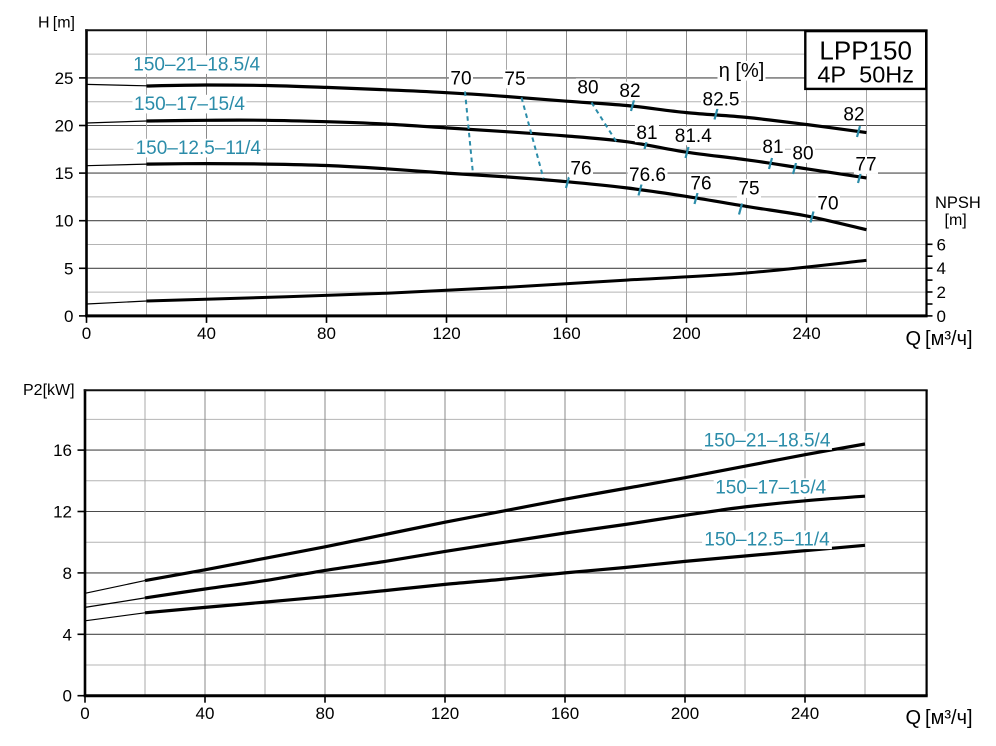  Describe the element at coordinates (56, 23) in the screenshot. I see `svg-text: H [m]` at that location.